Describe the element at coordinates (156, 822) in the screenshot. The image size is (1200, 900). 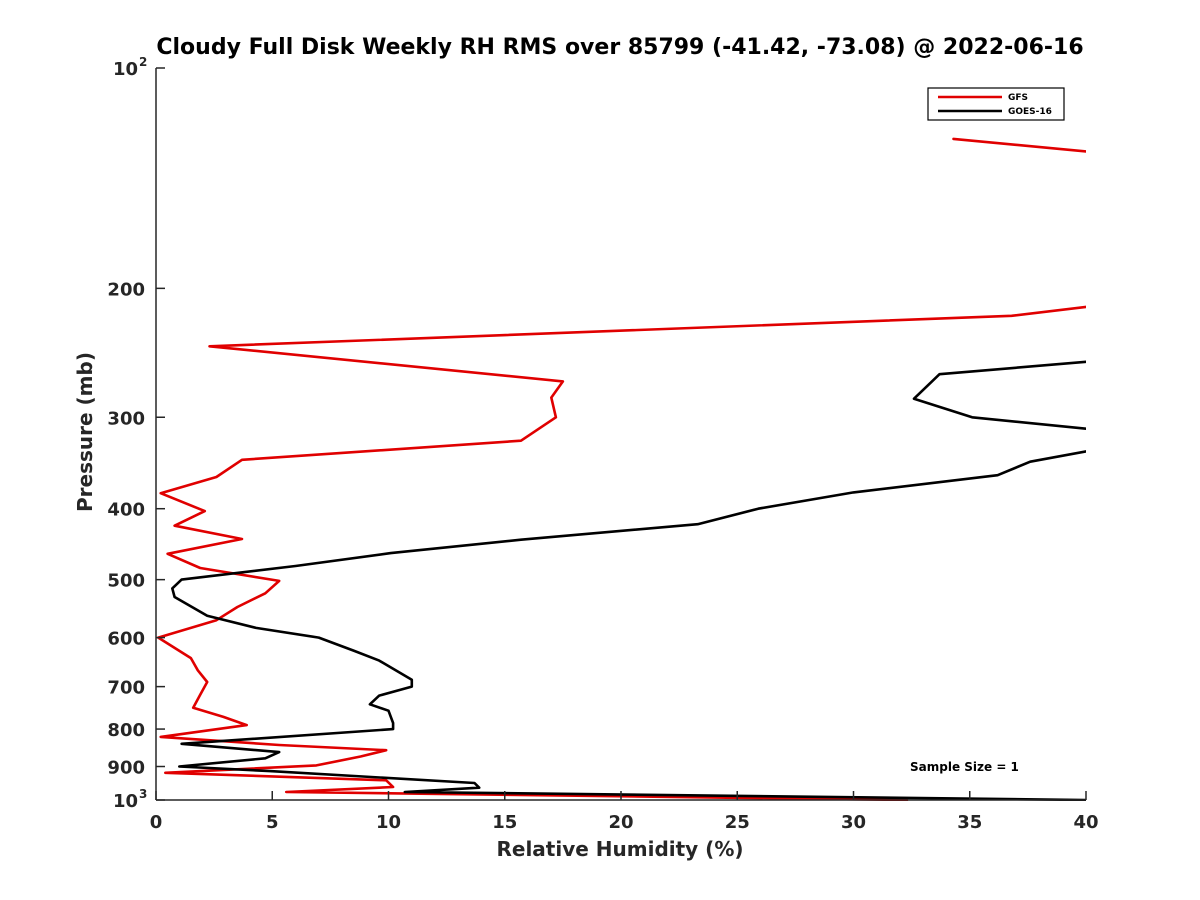
I see `x-tick-label-0: 0` at that location.